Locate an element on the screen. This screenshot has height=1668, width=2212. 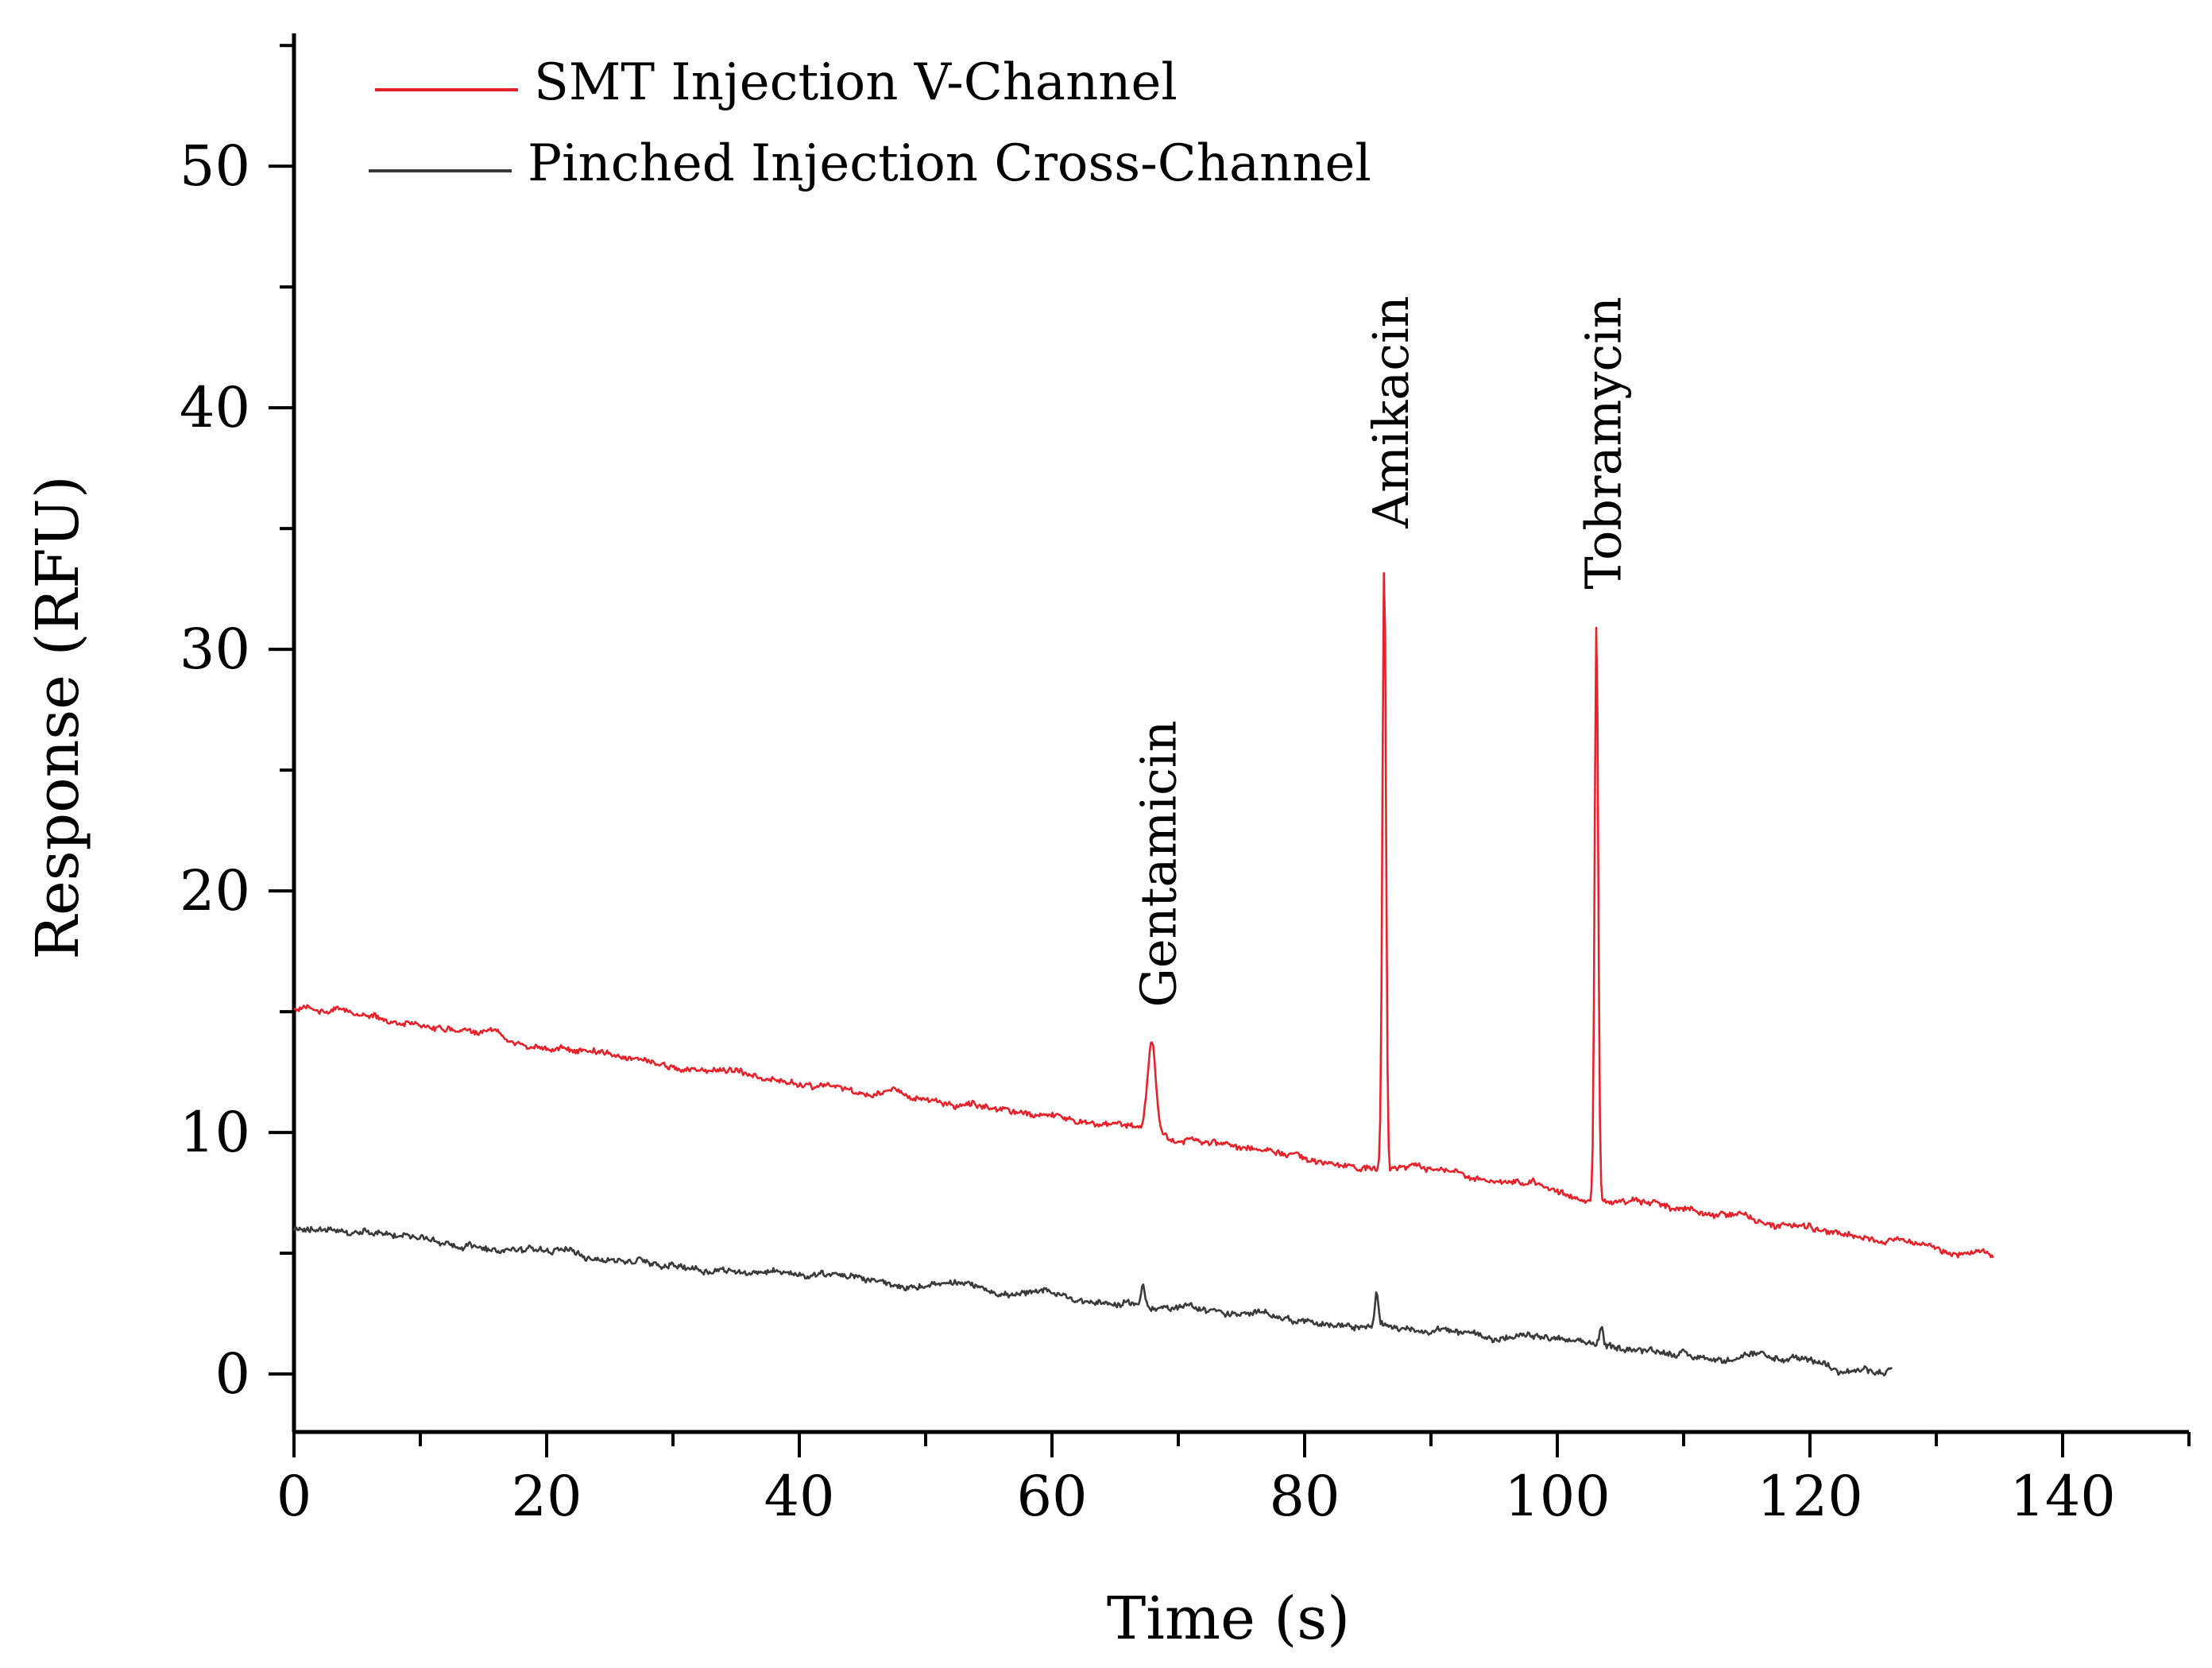
peak-label-gentamicin: Gentamicin is located at coordinates (1159, 863).